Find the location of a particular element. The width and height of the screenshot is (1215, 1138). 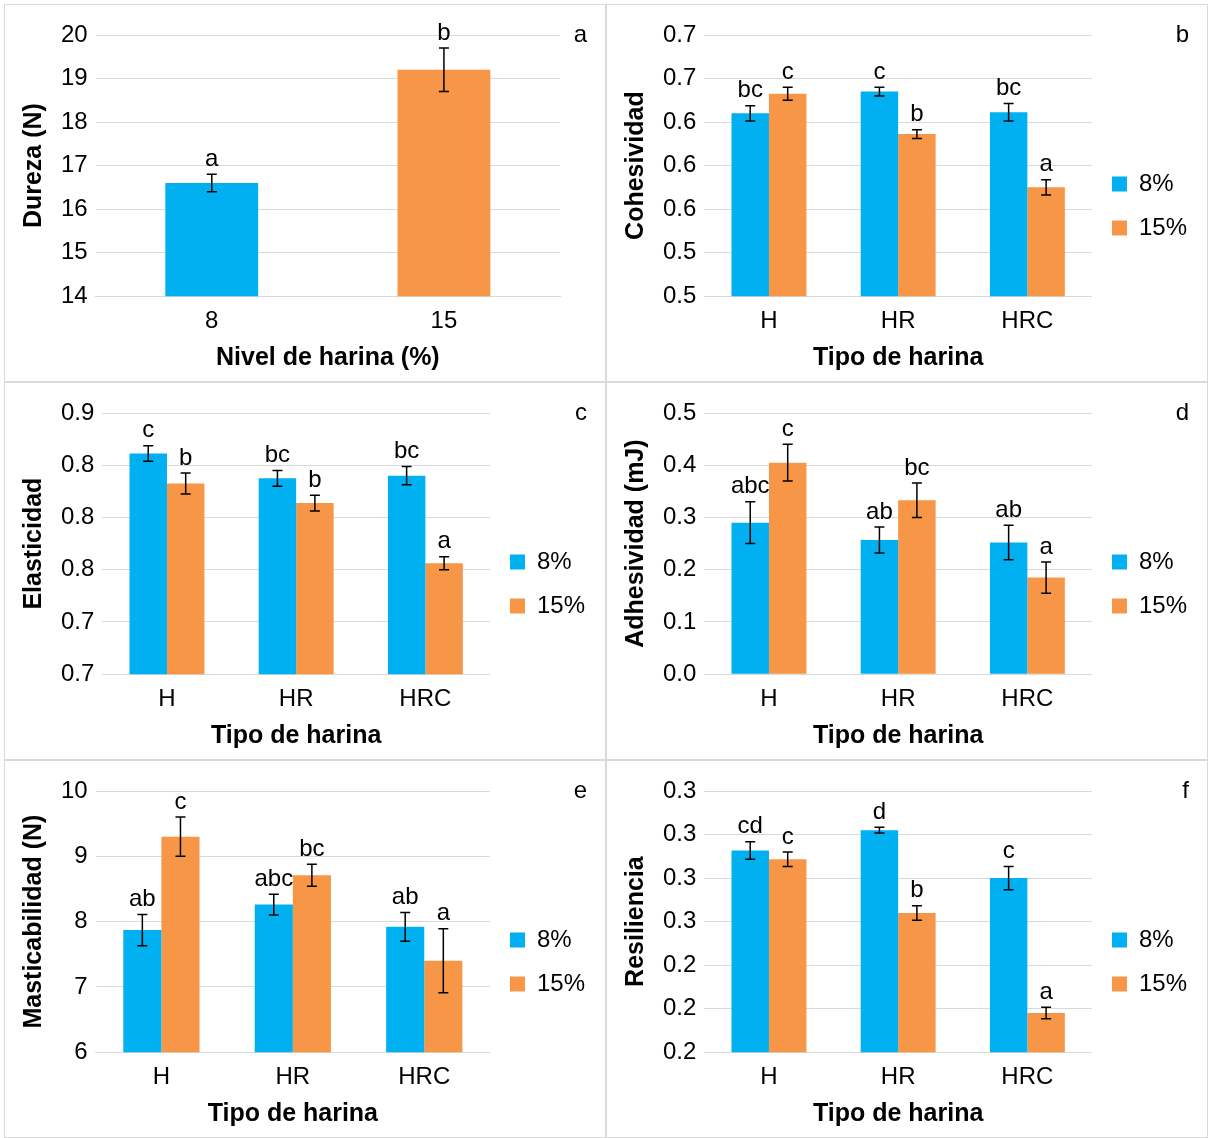

data-label: cd is located at coordinates (750, 825).